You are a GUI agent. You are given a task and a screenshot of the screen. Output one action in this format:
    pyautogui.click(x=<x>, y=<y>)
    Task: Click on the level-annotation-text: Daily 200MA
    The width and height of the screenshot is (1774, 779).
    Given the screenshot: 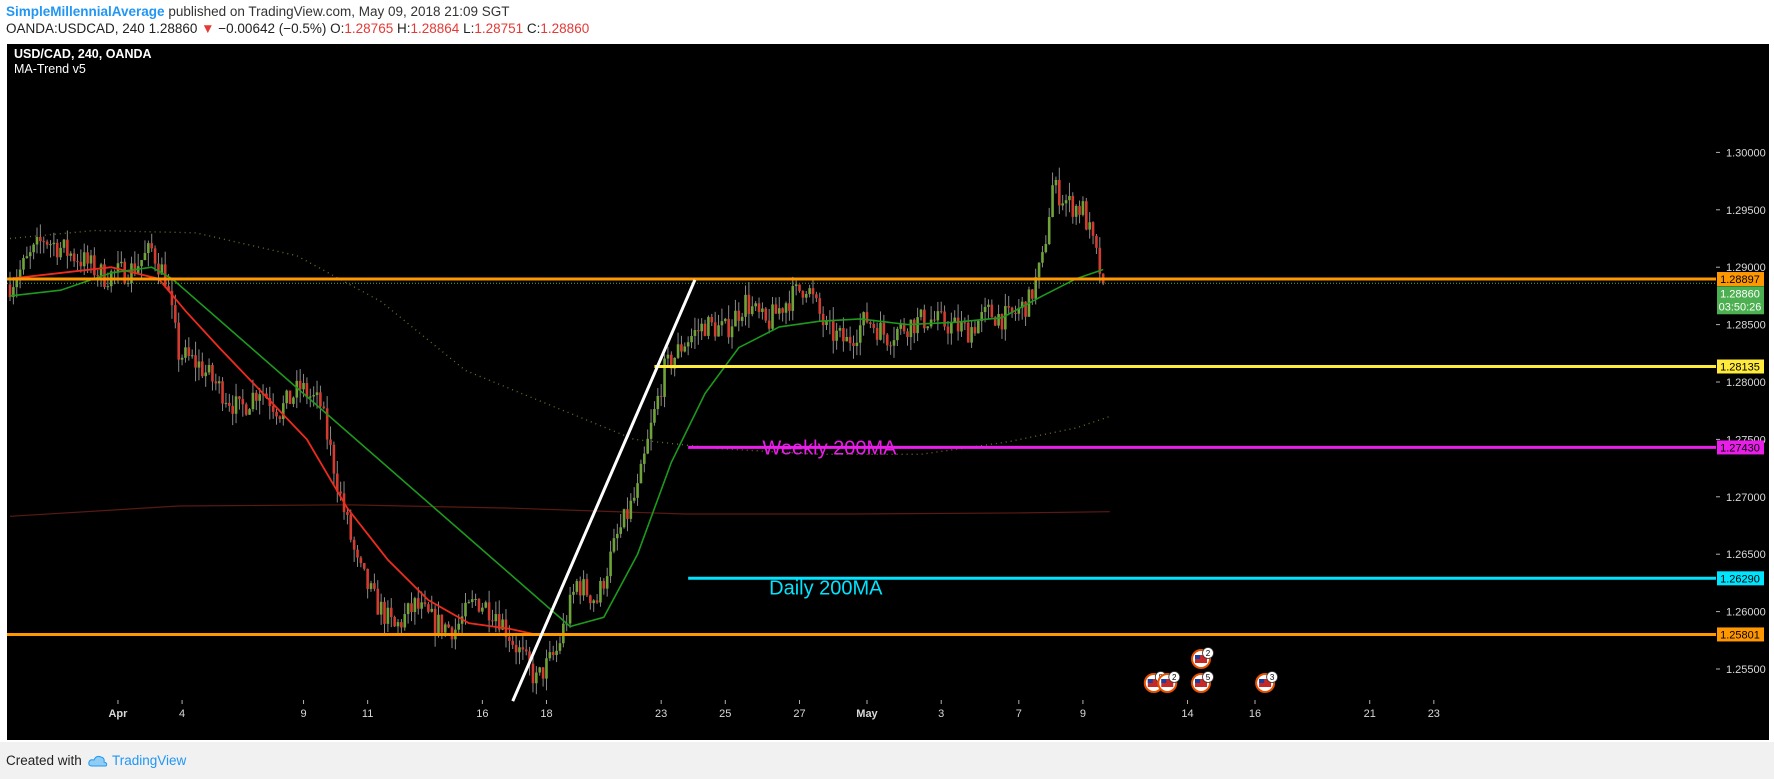 What is the action you would take?
    pyautogui.click(x=826, y=588)
    